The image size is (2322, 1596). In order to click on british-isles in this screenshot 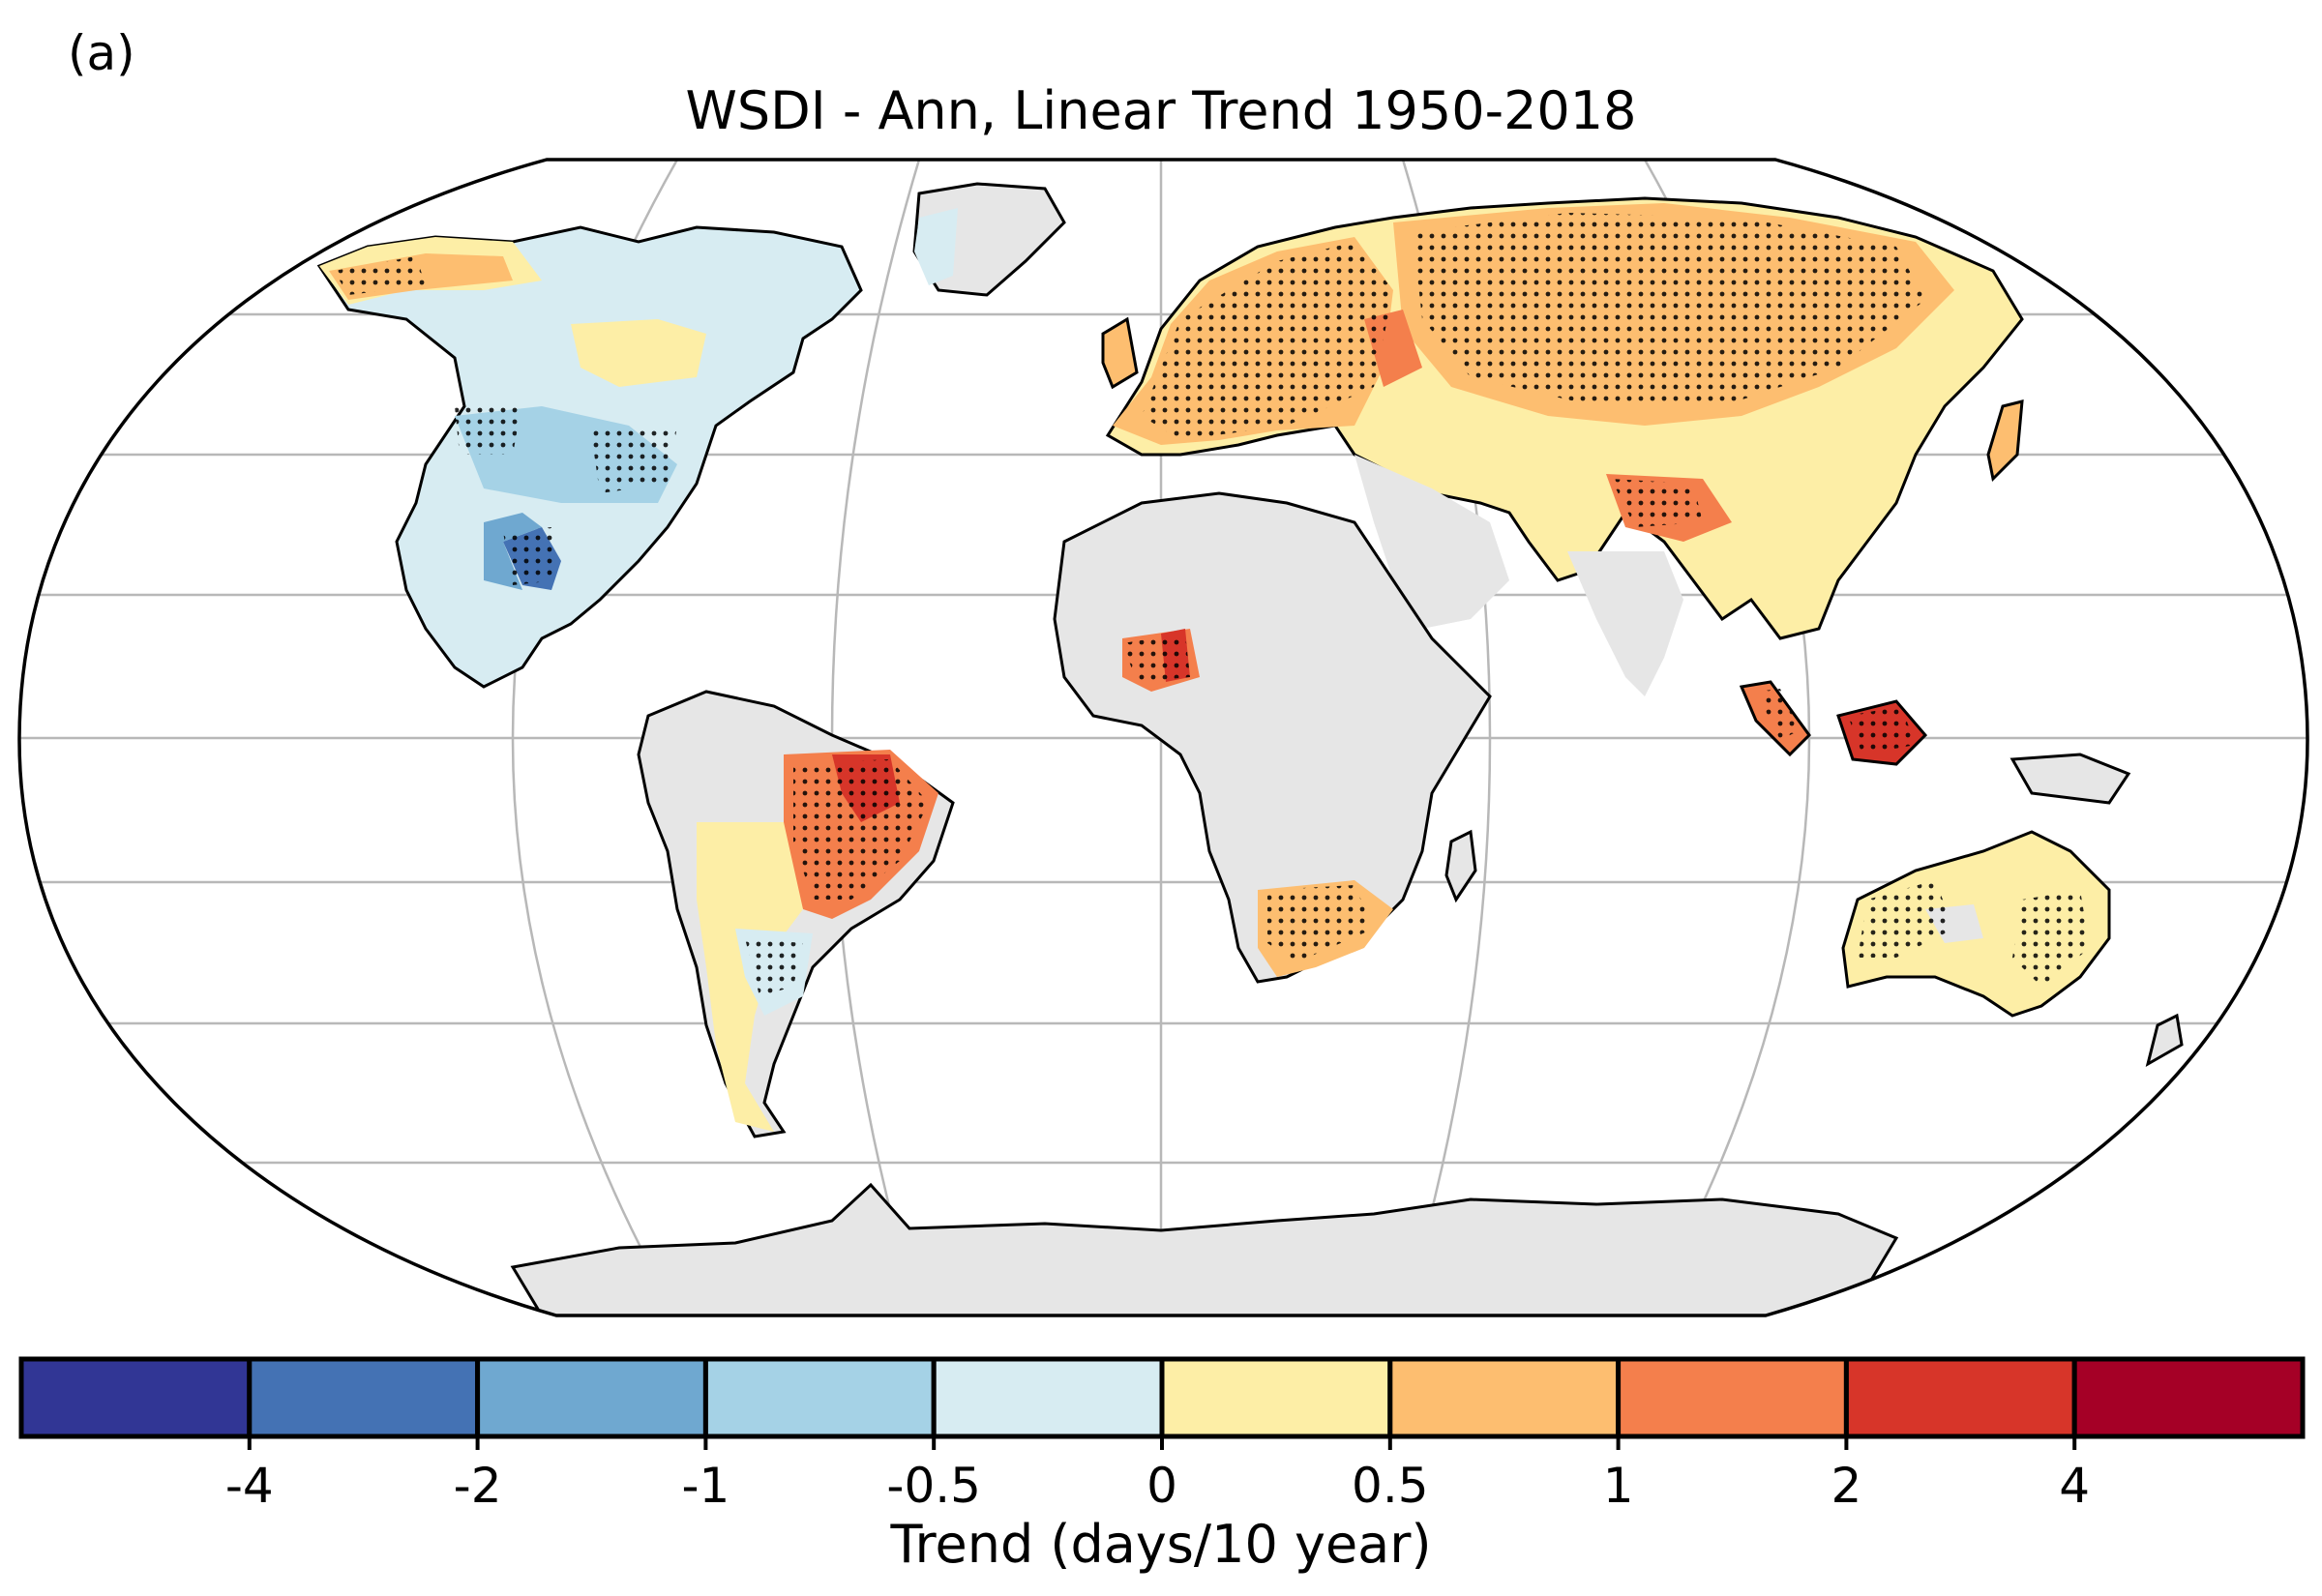, I will do `click(1120, 353)`.